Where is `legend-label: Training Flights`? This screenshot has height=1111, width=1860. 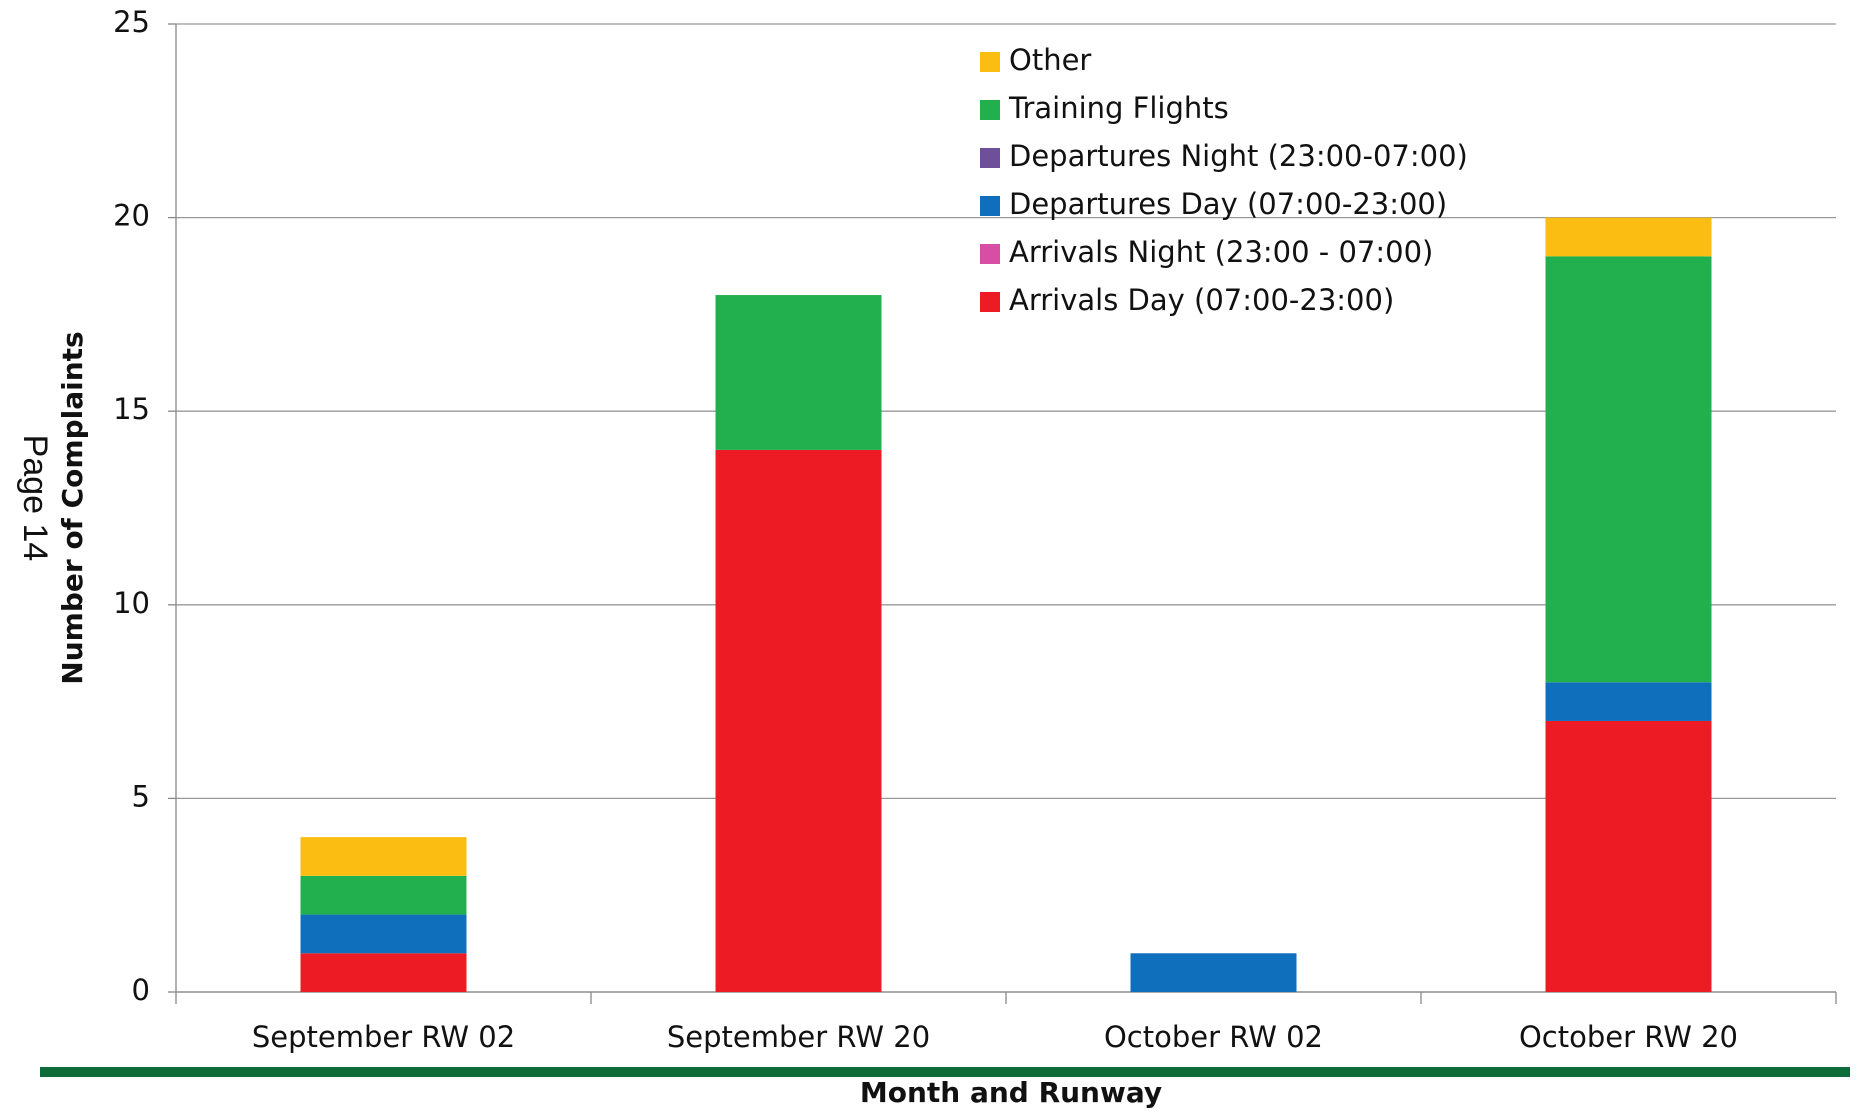
legend-label: Training Flights is located at coordinates (1118, 108).